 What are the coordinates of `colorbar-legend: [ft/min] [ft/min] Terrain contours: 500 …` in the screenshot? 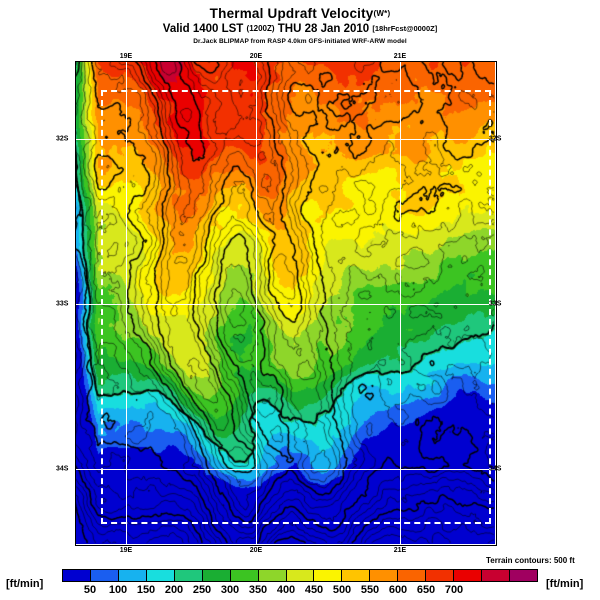 It's located at (300, 578).